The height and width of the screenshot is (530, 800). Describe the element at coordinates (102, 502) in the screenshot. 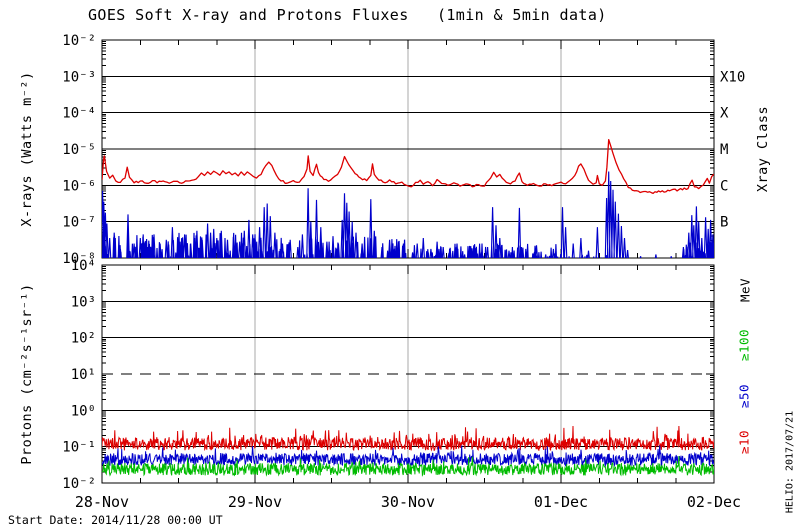

I see `x-tick-label: 28-Nov` at that location.